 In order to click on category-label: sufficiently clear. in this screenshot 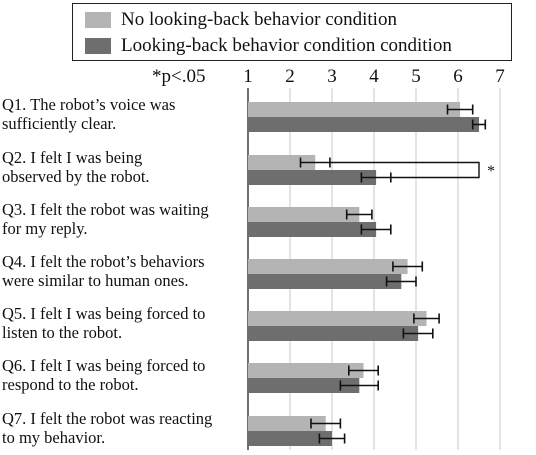, I will do `click(59, 123)`.